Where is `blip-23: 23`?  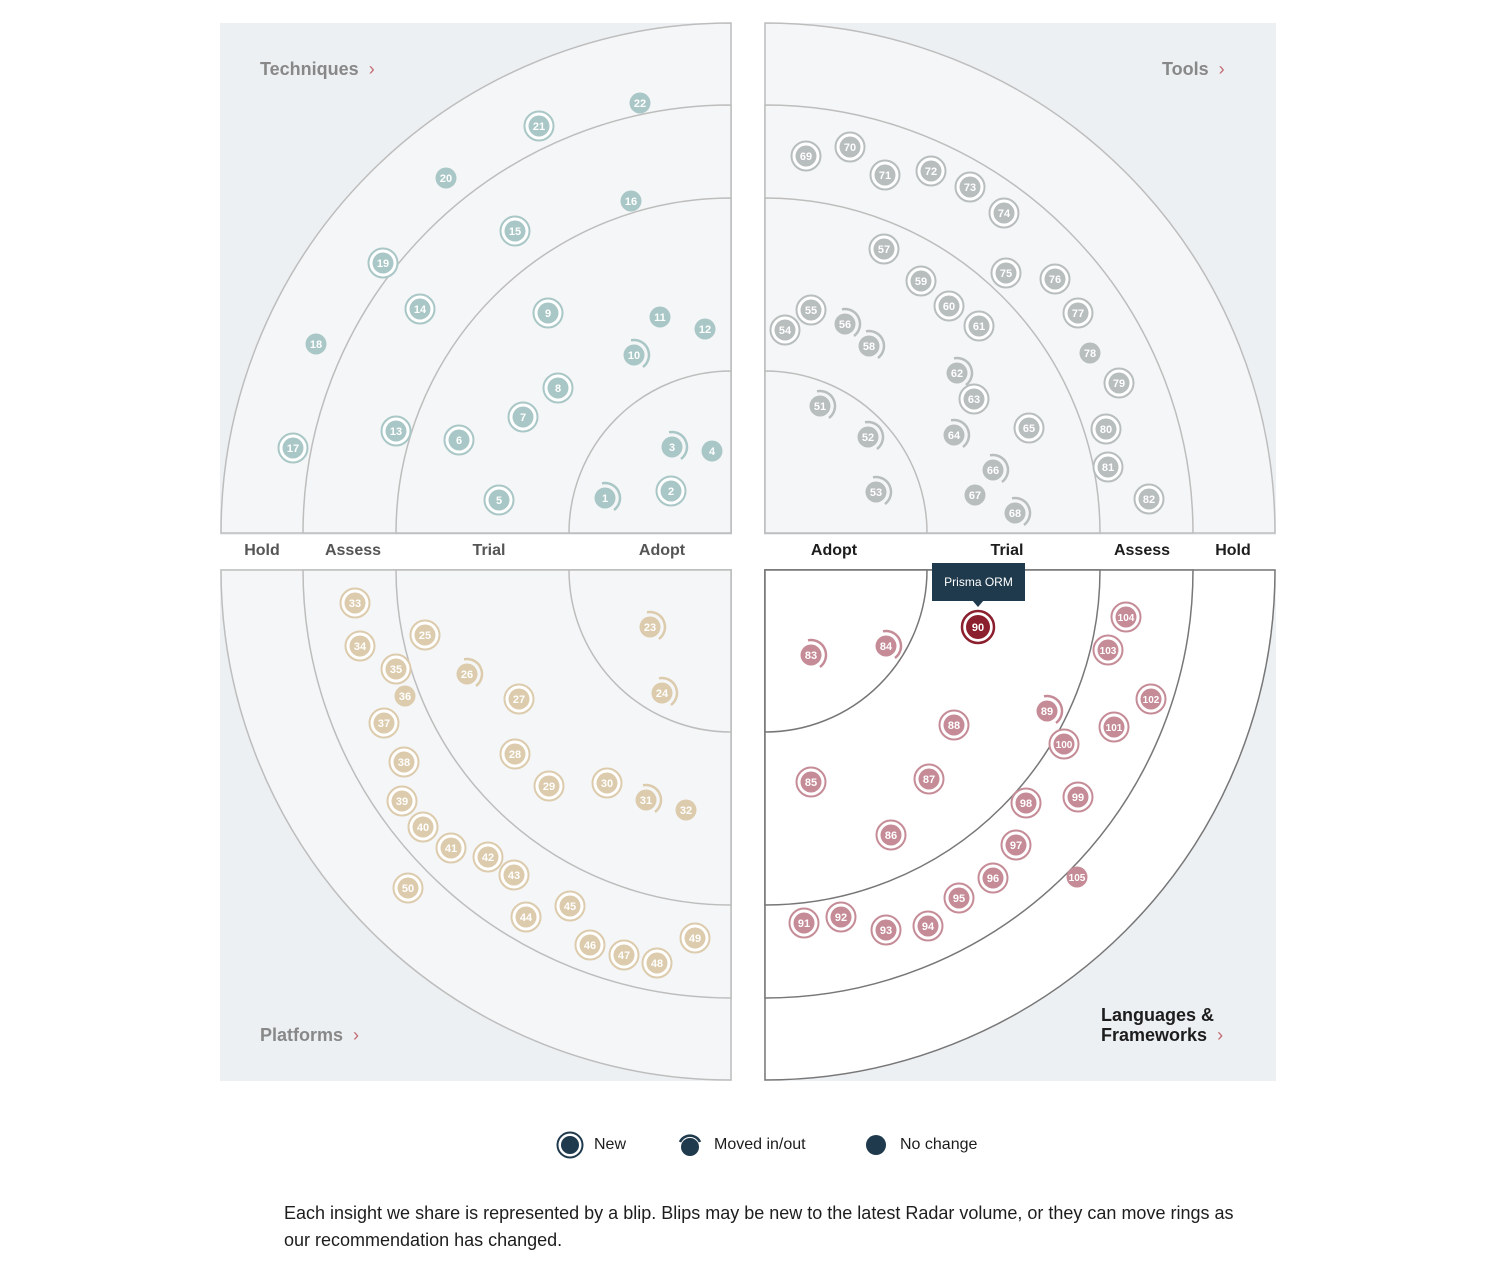 blip-23: 23 is located at coordinates (653, 625).